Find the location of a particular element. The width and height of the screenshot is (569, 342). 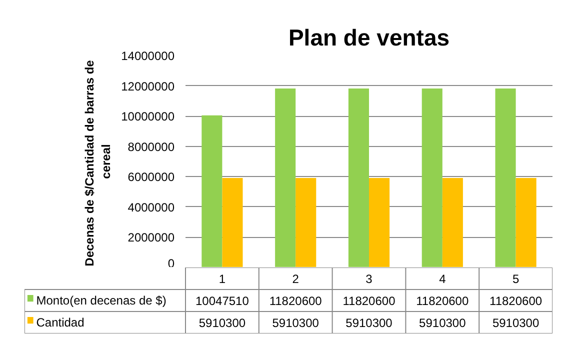

legend-label: Monto(en decenas de $) is located at coordinates (101, 301).